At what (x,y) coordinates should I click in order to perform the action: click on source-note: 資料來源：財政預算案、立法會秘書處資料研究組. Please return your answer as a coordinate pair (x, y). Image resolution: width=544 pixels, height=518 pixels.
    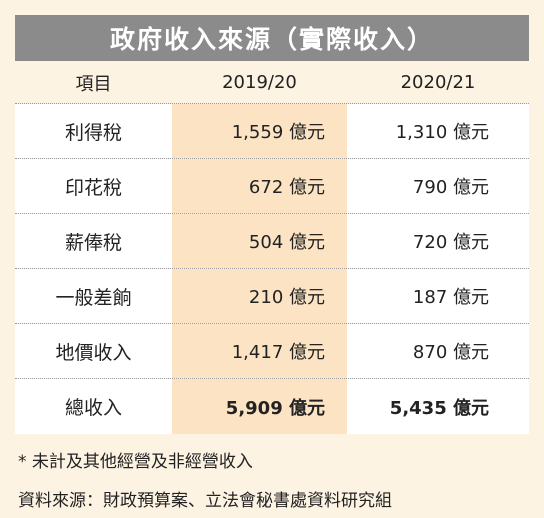
    Looking at the image, I should click on (205, 501).